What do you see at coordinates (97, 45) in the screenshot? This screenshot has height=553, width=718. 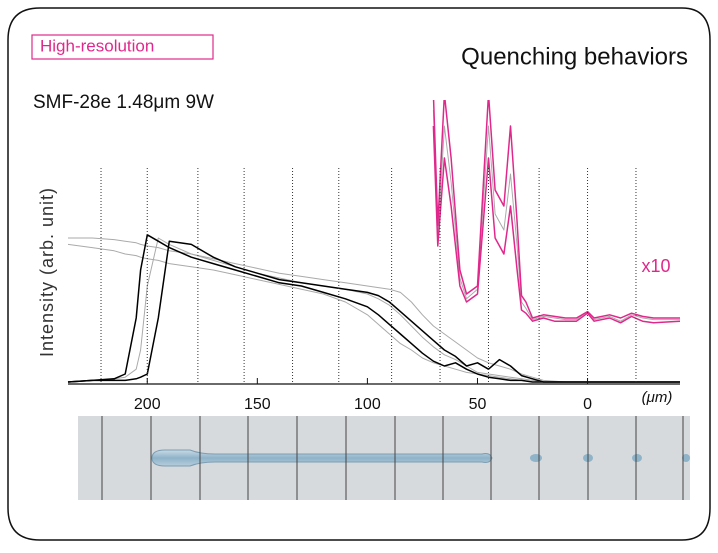 I see `badge: High-resolution` at bounding box center [97, 45].